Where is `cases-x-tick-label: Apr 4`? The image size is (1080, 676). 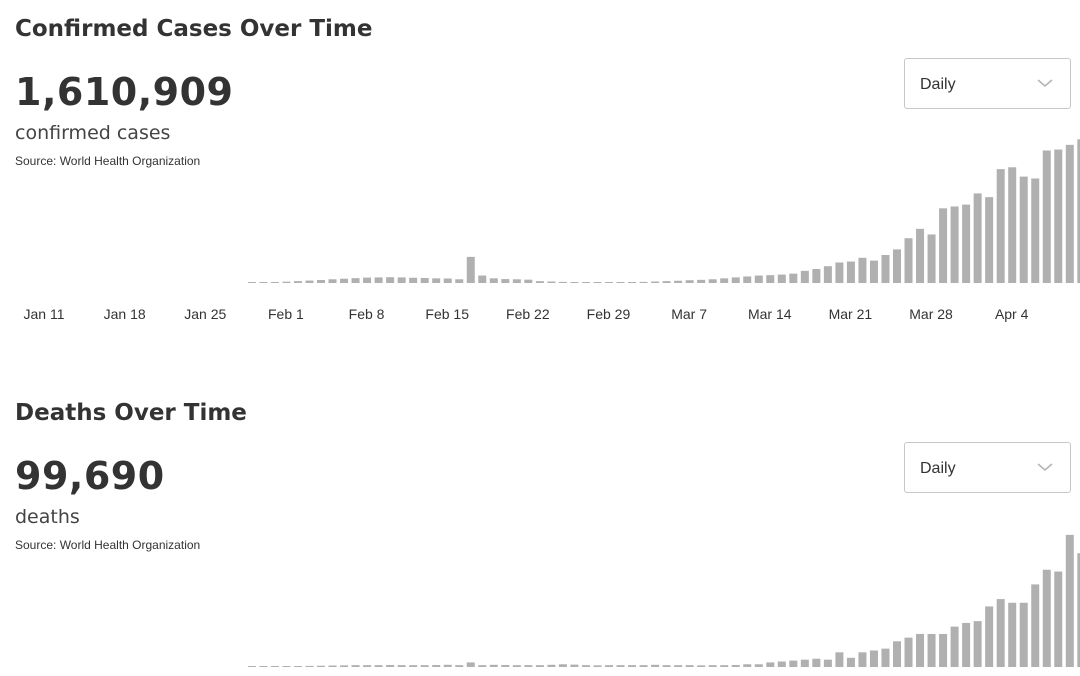
cases-x-tick-label: Apr 4 is located at coordinates (1012, 314).